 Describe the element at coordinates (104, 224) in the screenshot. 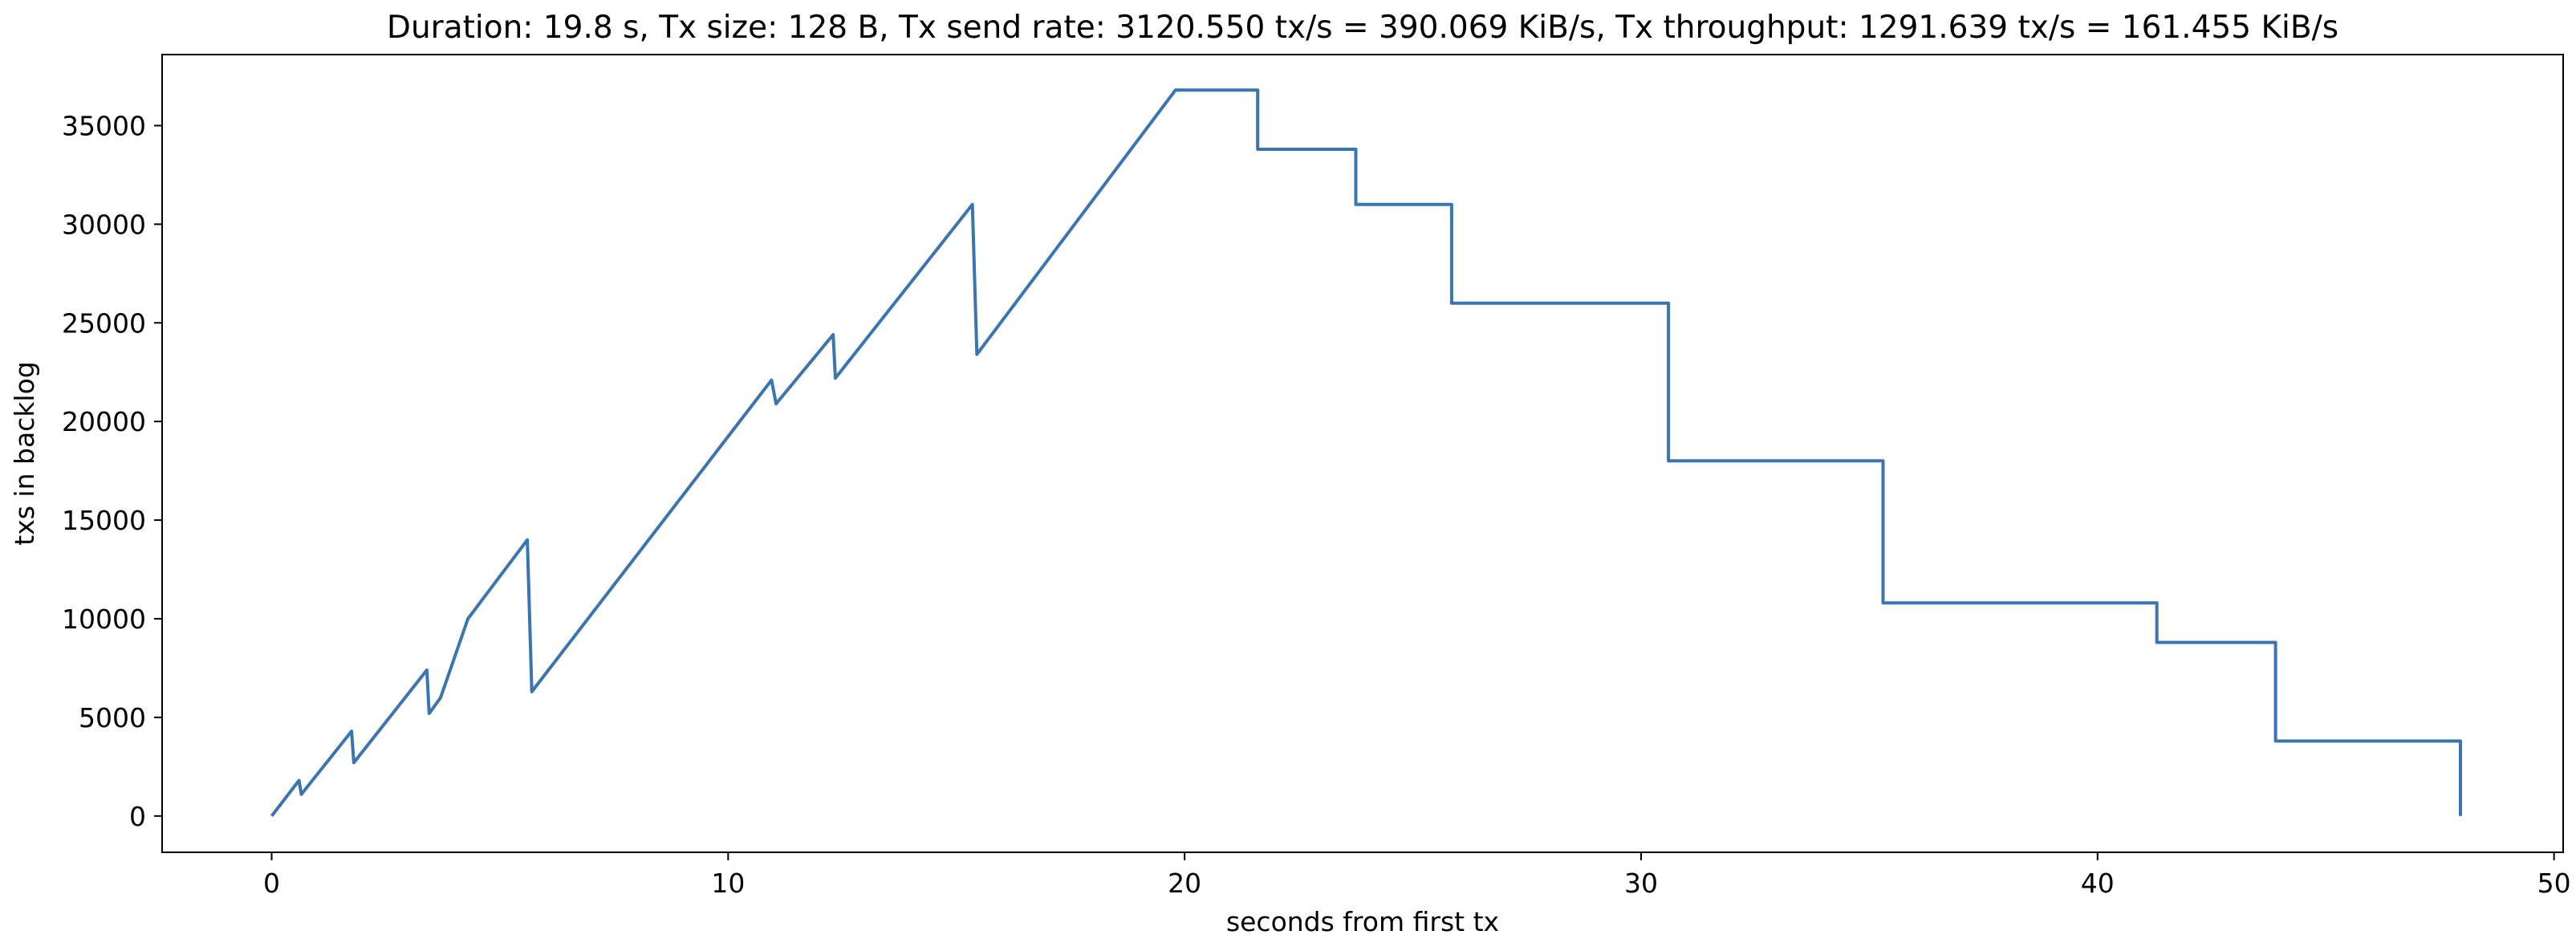

I see `y-tick-label: 30000` at that location.